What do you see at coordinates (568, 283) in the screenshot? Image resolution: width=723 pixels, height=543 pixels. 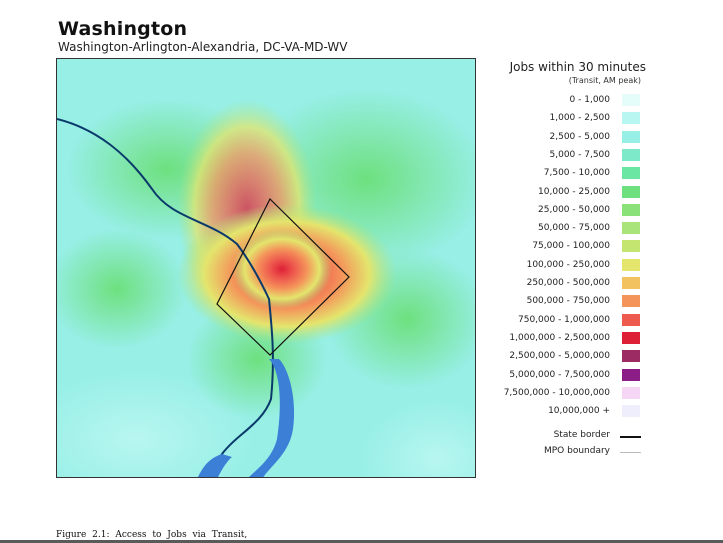 I see `legend-item-label: 250,000 - 500,000` at bounding box center [568, 283].